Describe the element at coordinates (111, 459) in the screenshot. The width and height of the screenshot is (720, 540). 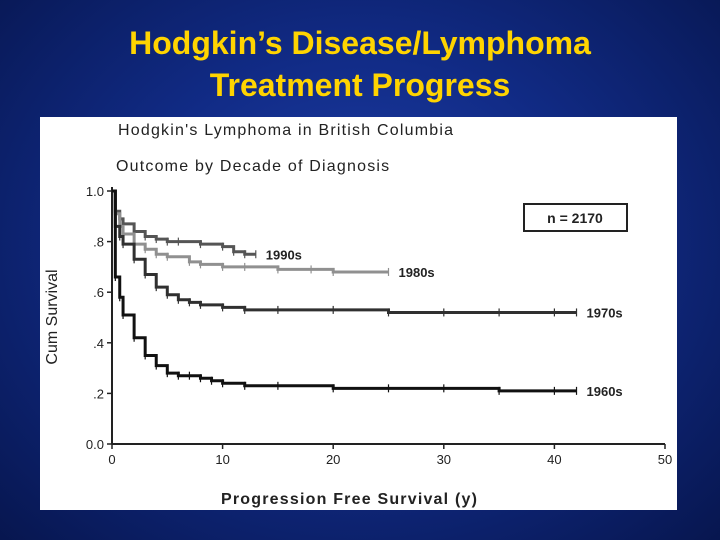
I see `x-tick-label: 0` at that location.